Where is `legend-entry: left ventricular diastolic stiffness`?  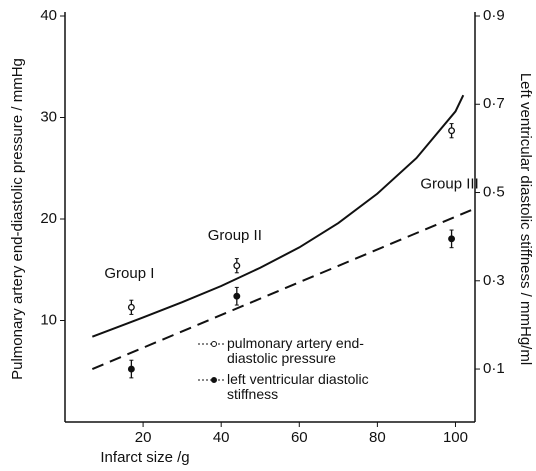 legend-entry: left ventricular diastolic stiffness is located at coordinates (298, 386).